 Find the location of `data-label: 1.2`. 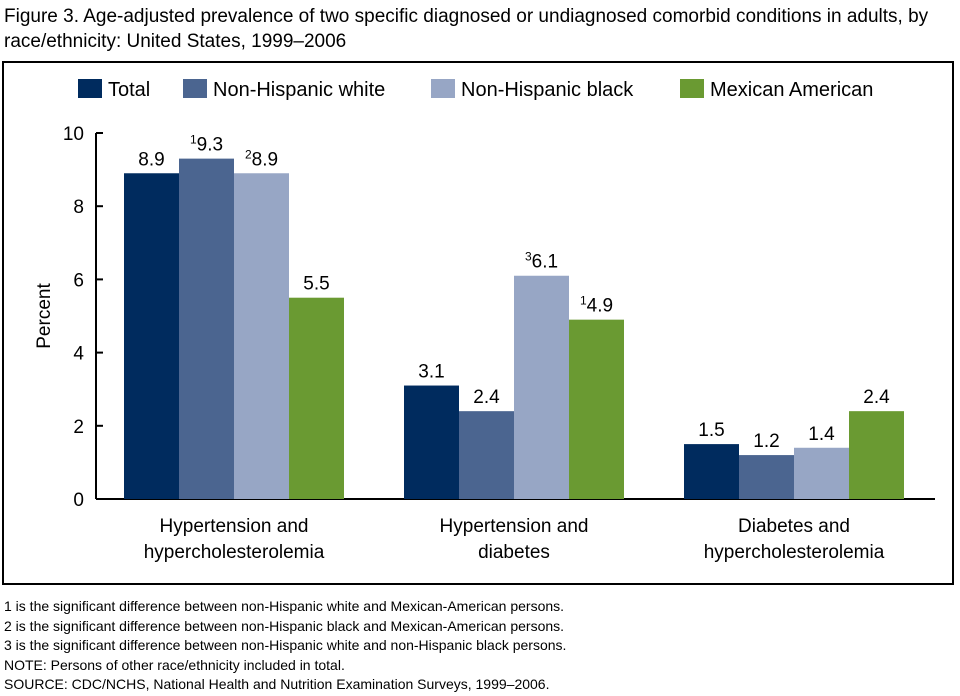

data-label: 1.2 is located at coordinates (766, 441).